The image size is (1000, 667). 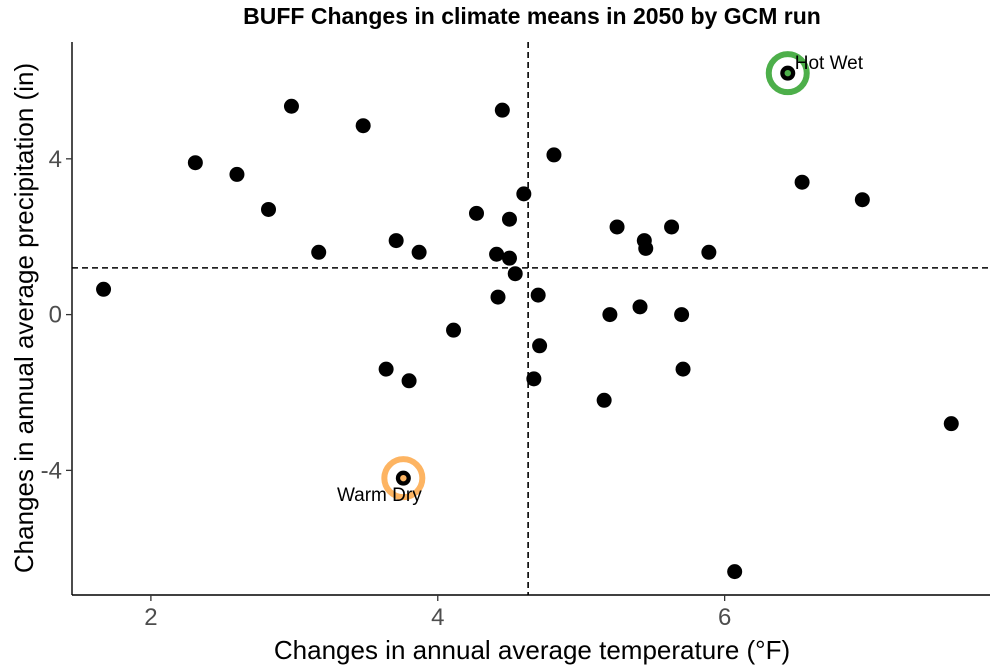 I want to click on x-tick-label: 6, so click(x=724, y=617).